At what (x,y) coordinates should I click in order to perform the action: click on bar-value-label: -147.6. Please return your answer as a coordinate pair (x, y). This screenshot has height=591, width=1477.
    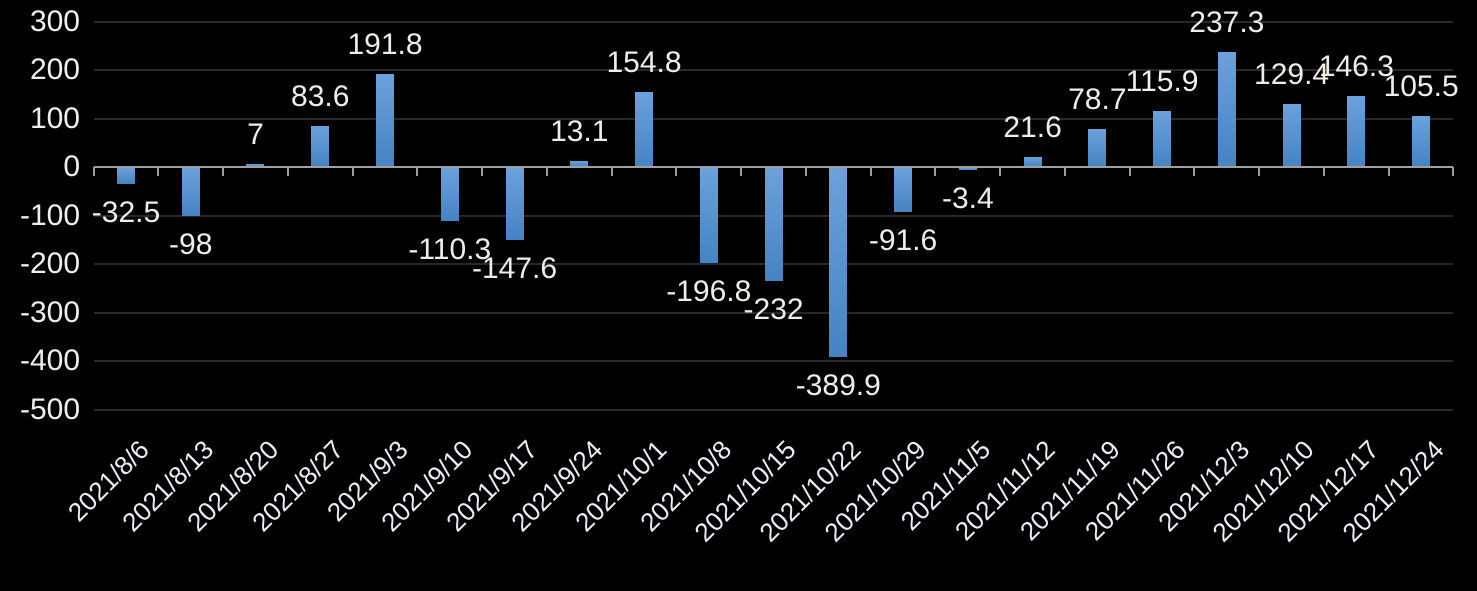
    Looking at the image, I should click on (514, 268).